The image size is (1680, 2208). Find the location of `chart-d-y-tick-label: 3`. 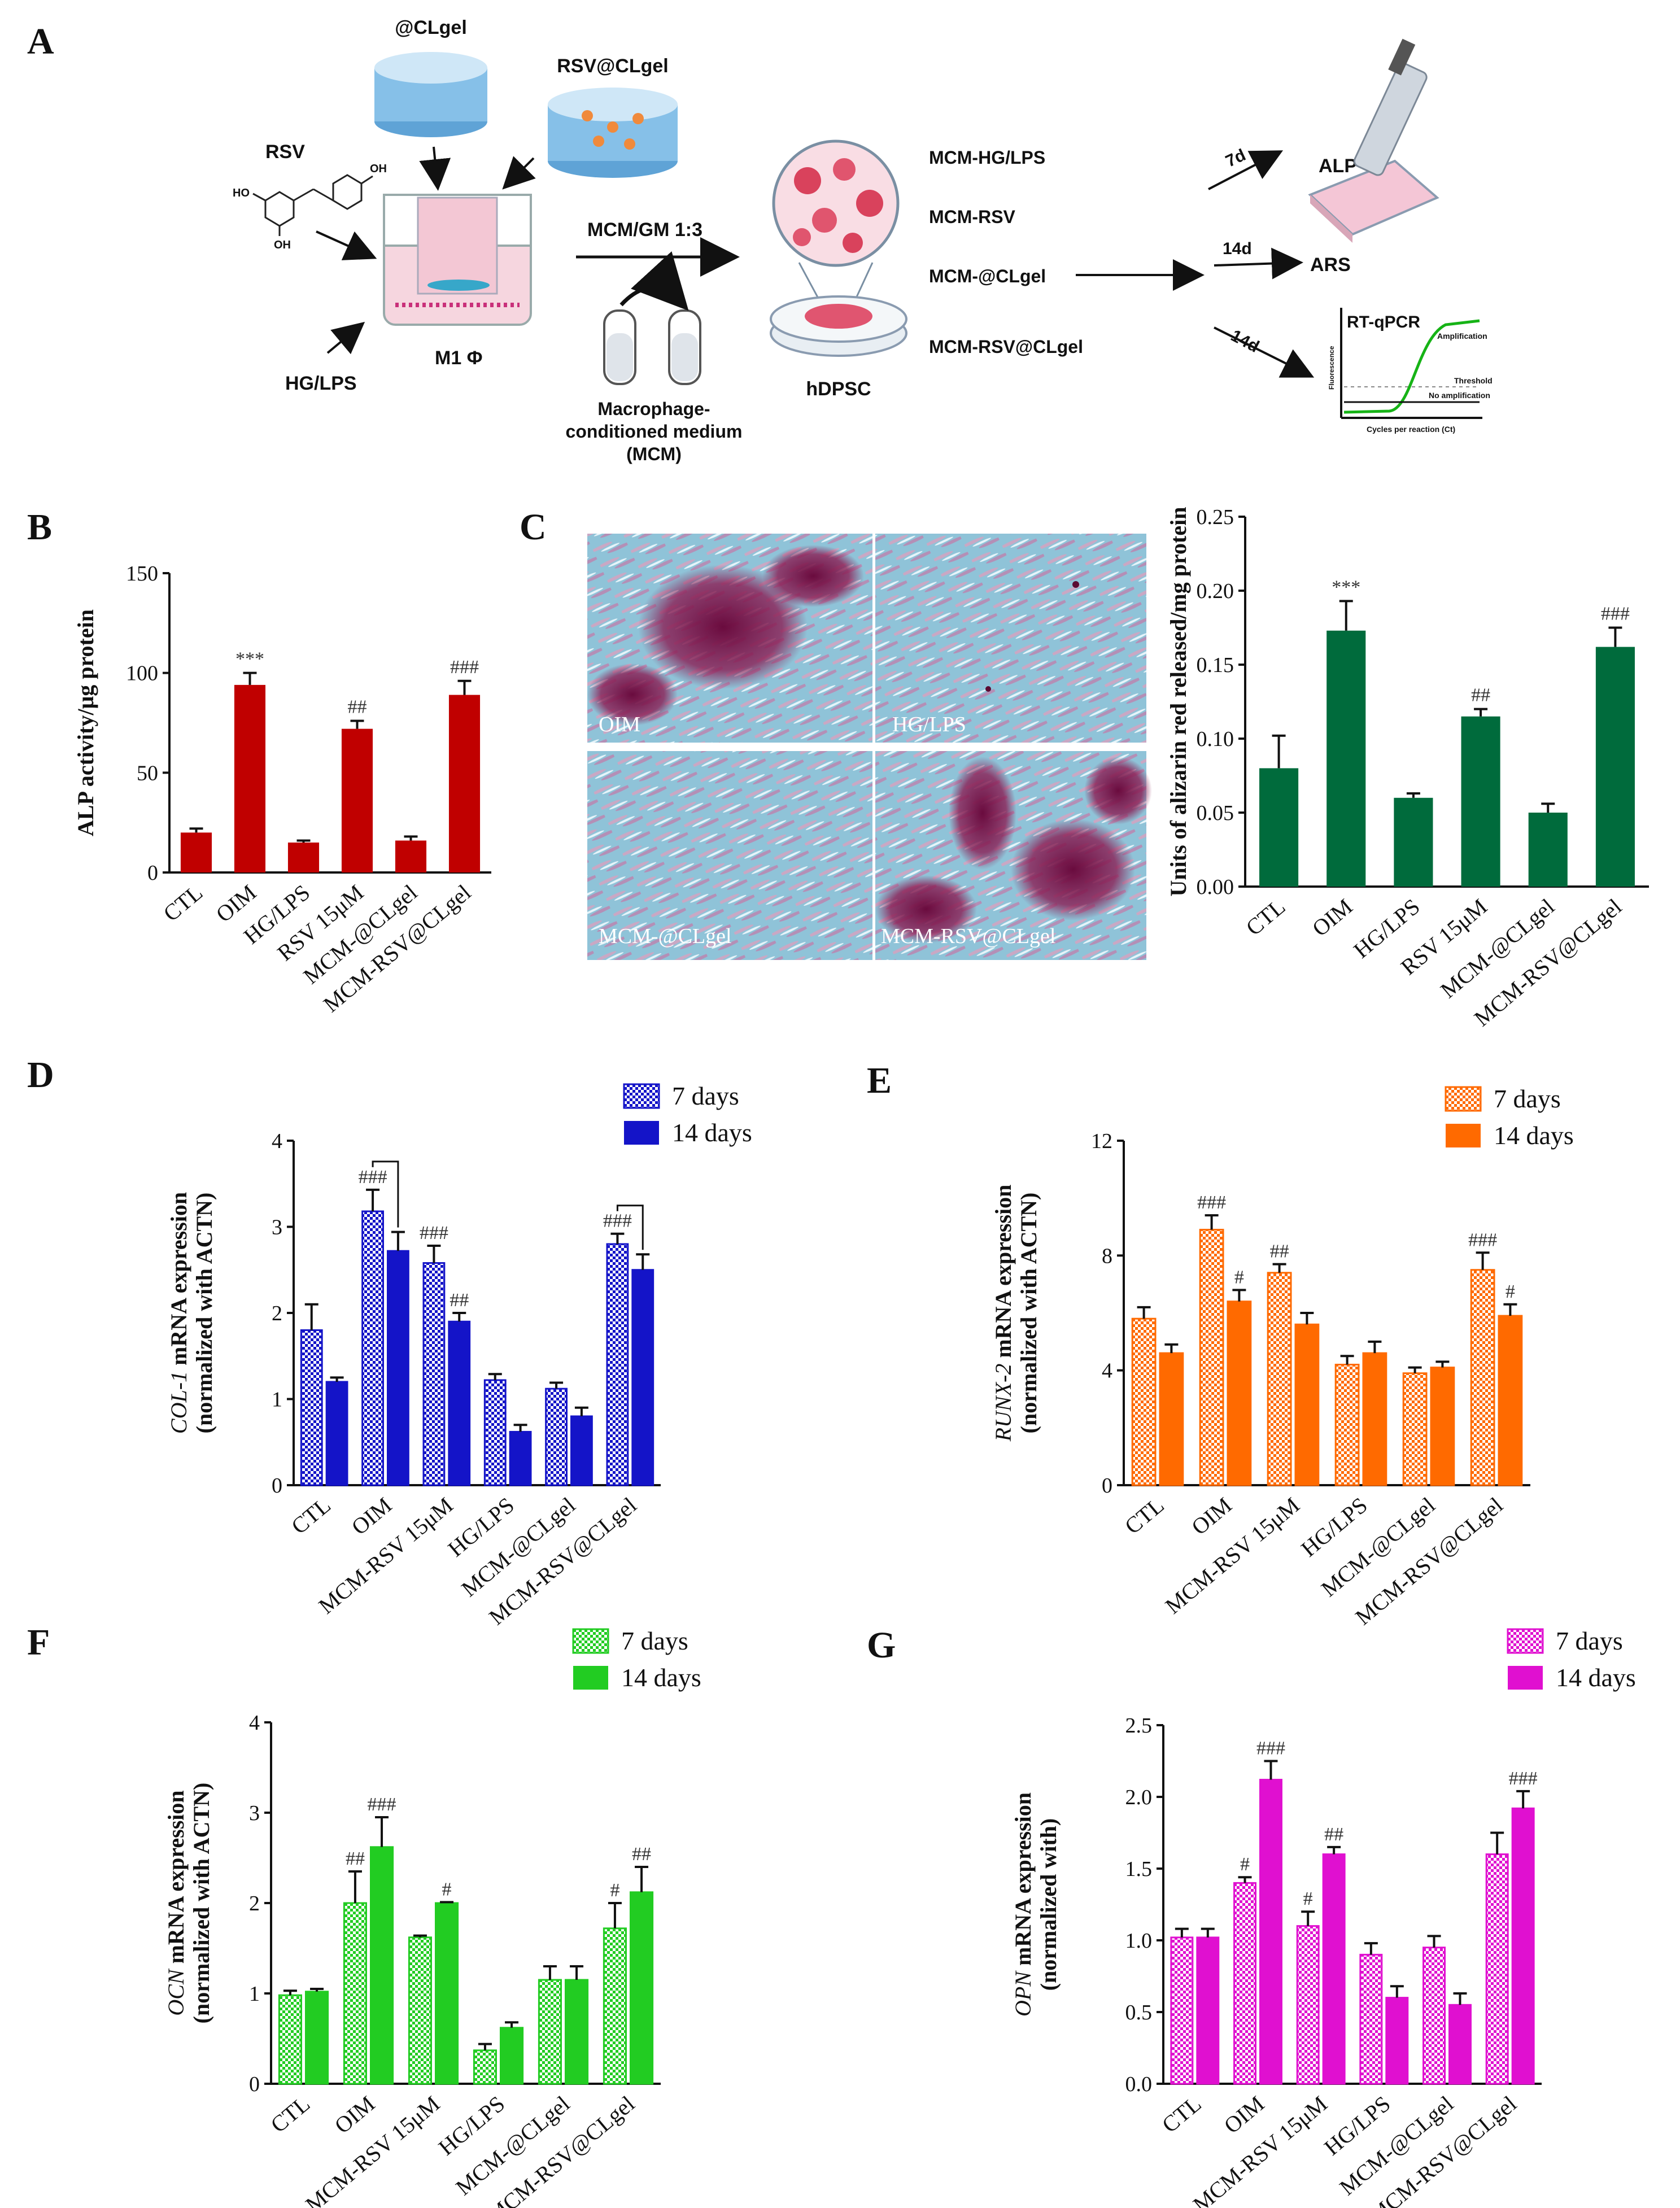

chart-d-y-tick-label: 3 is located at coordinates (277, 1228).